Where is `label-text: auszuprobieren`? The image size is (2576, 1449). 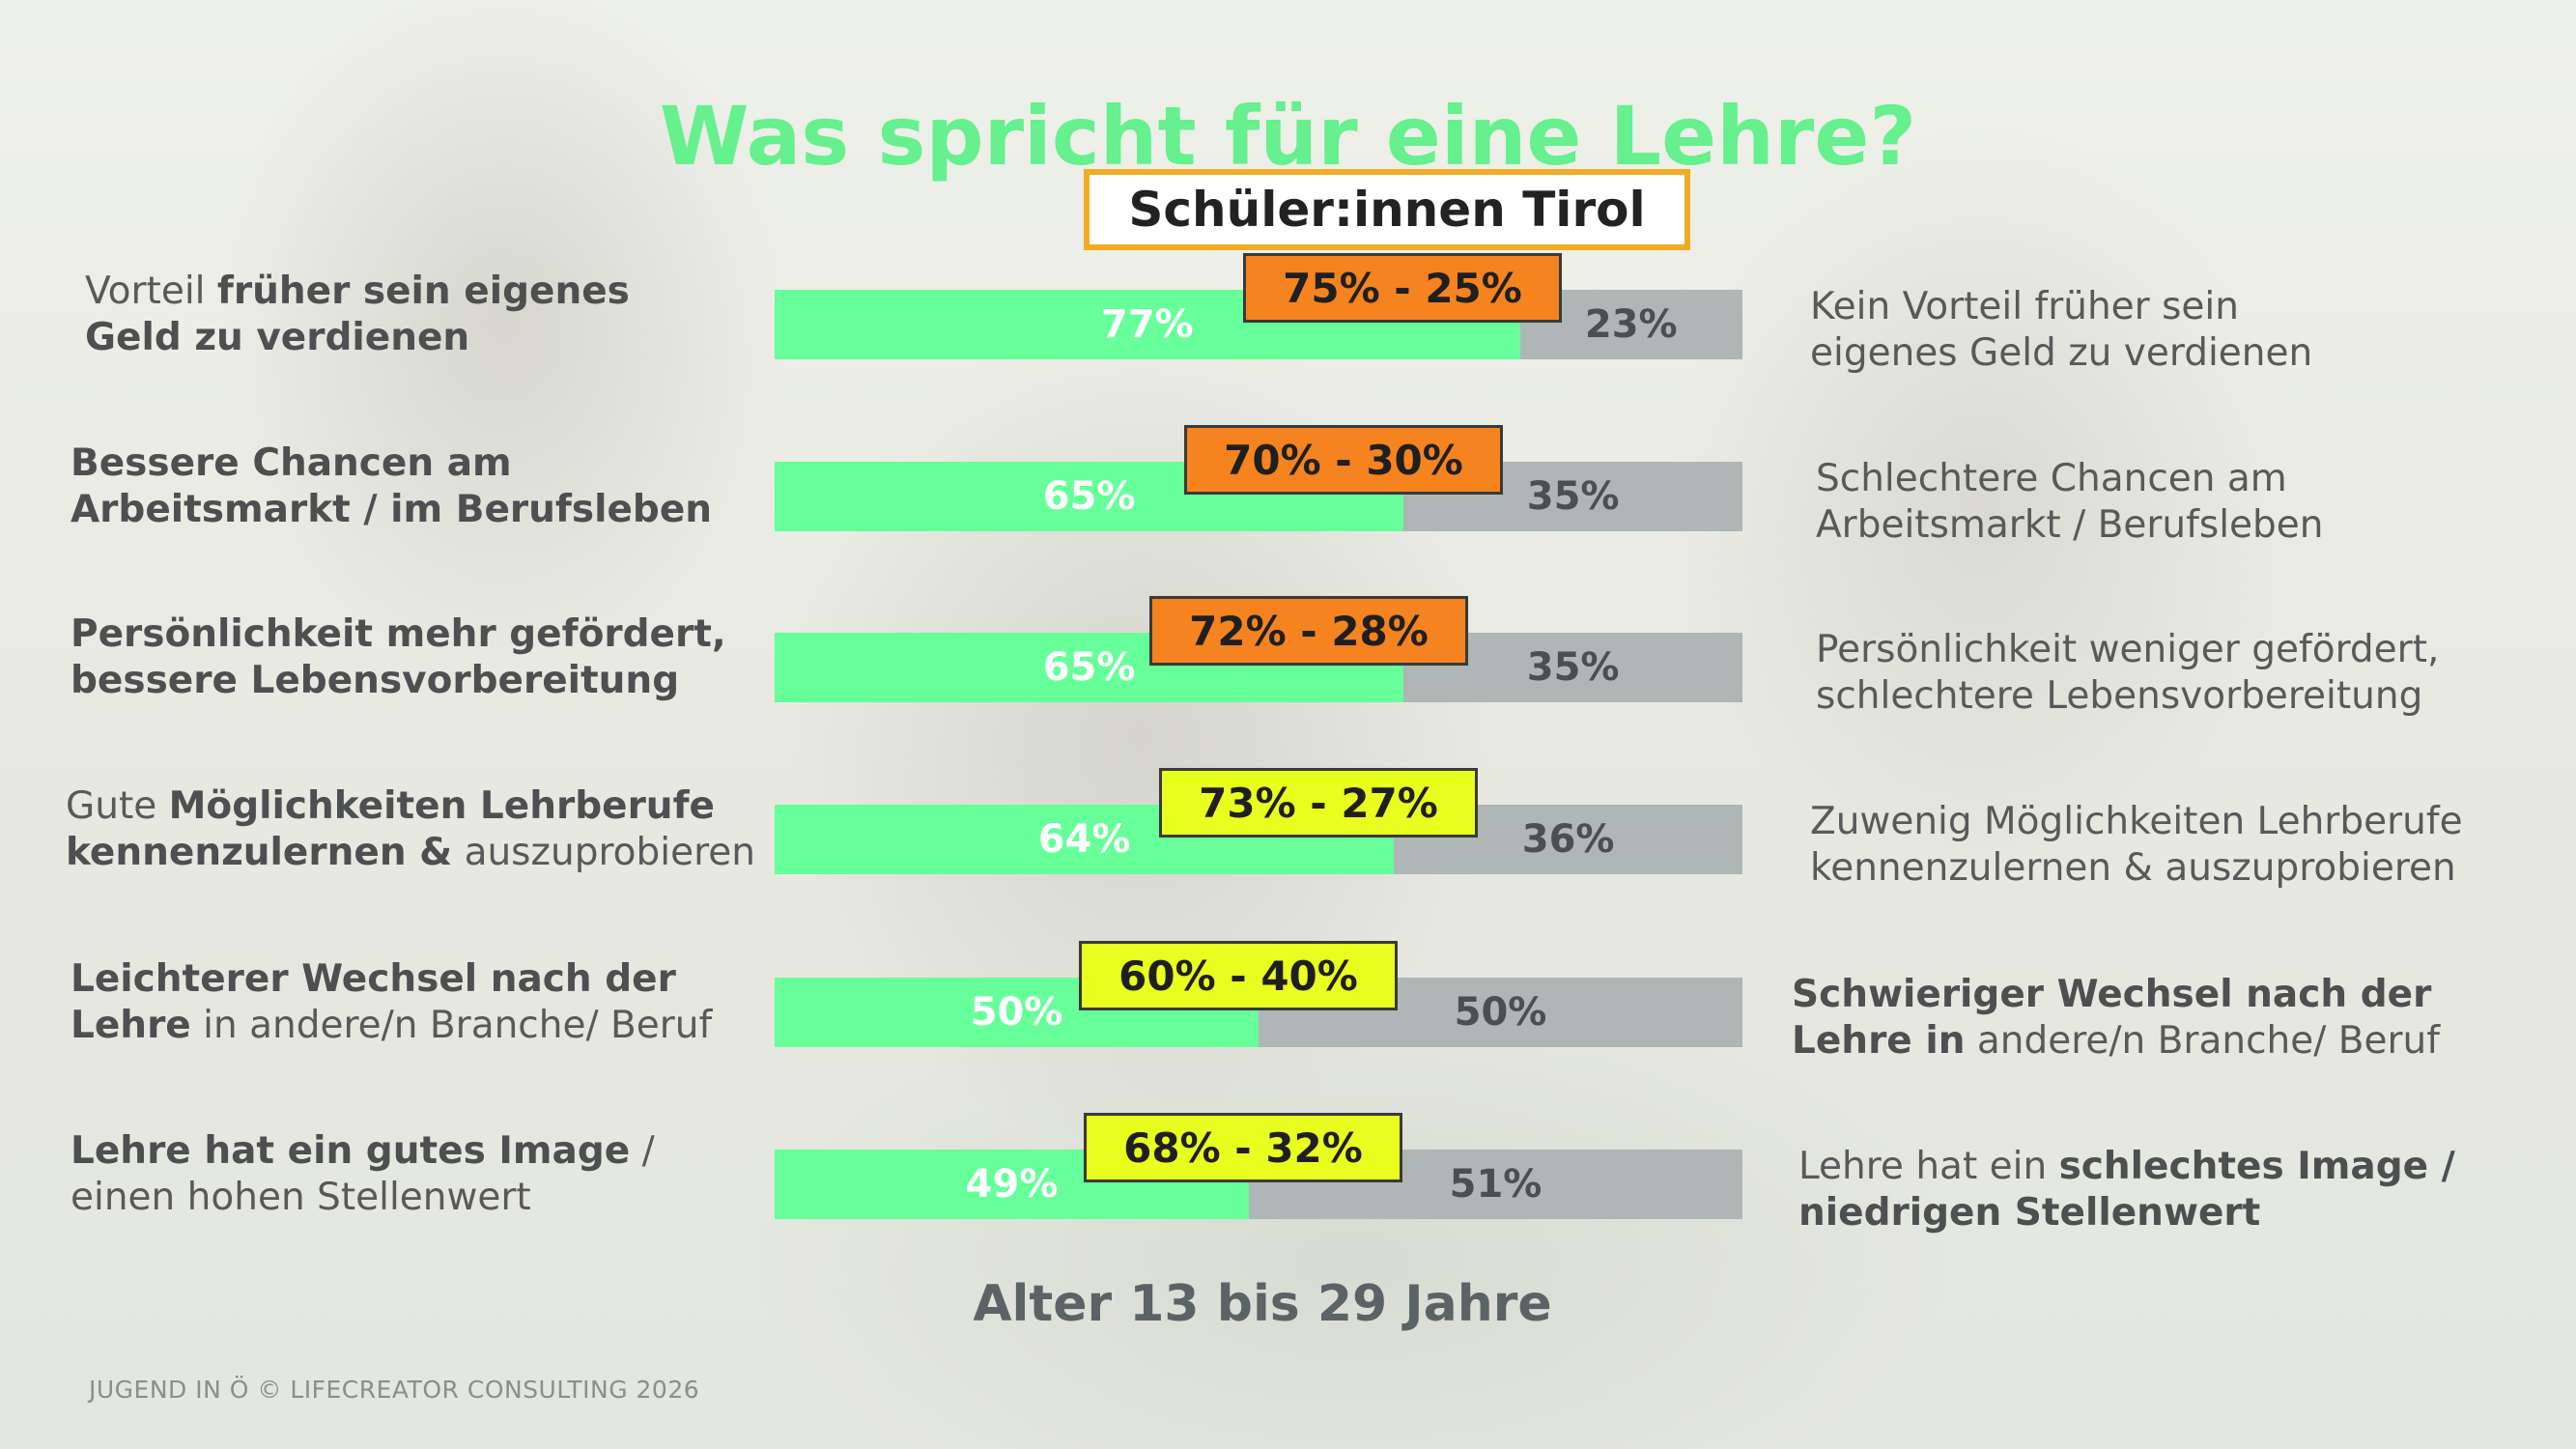 label-text: auszuprobieren is located at coordinates (603, 852).